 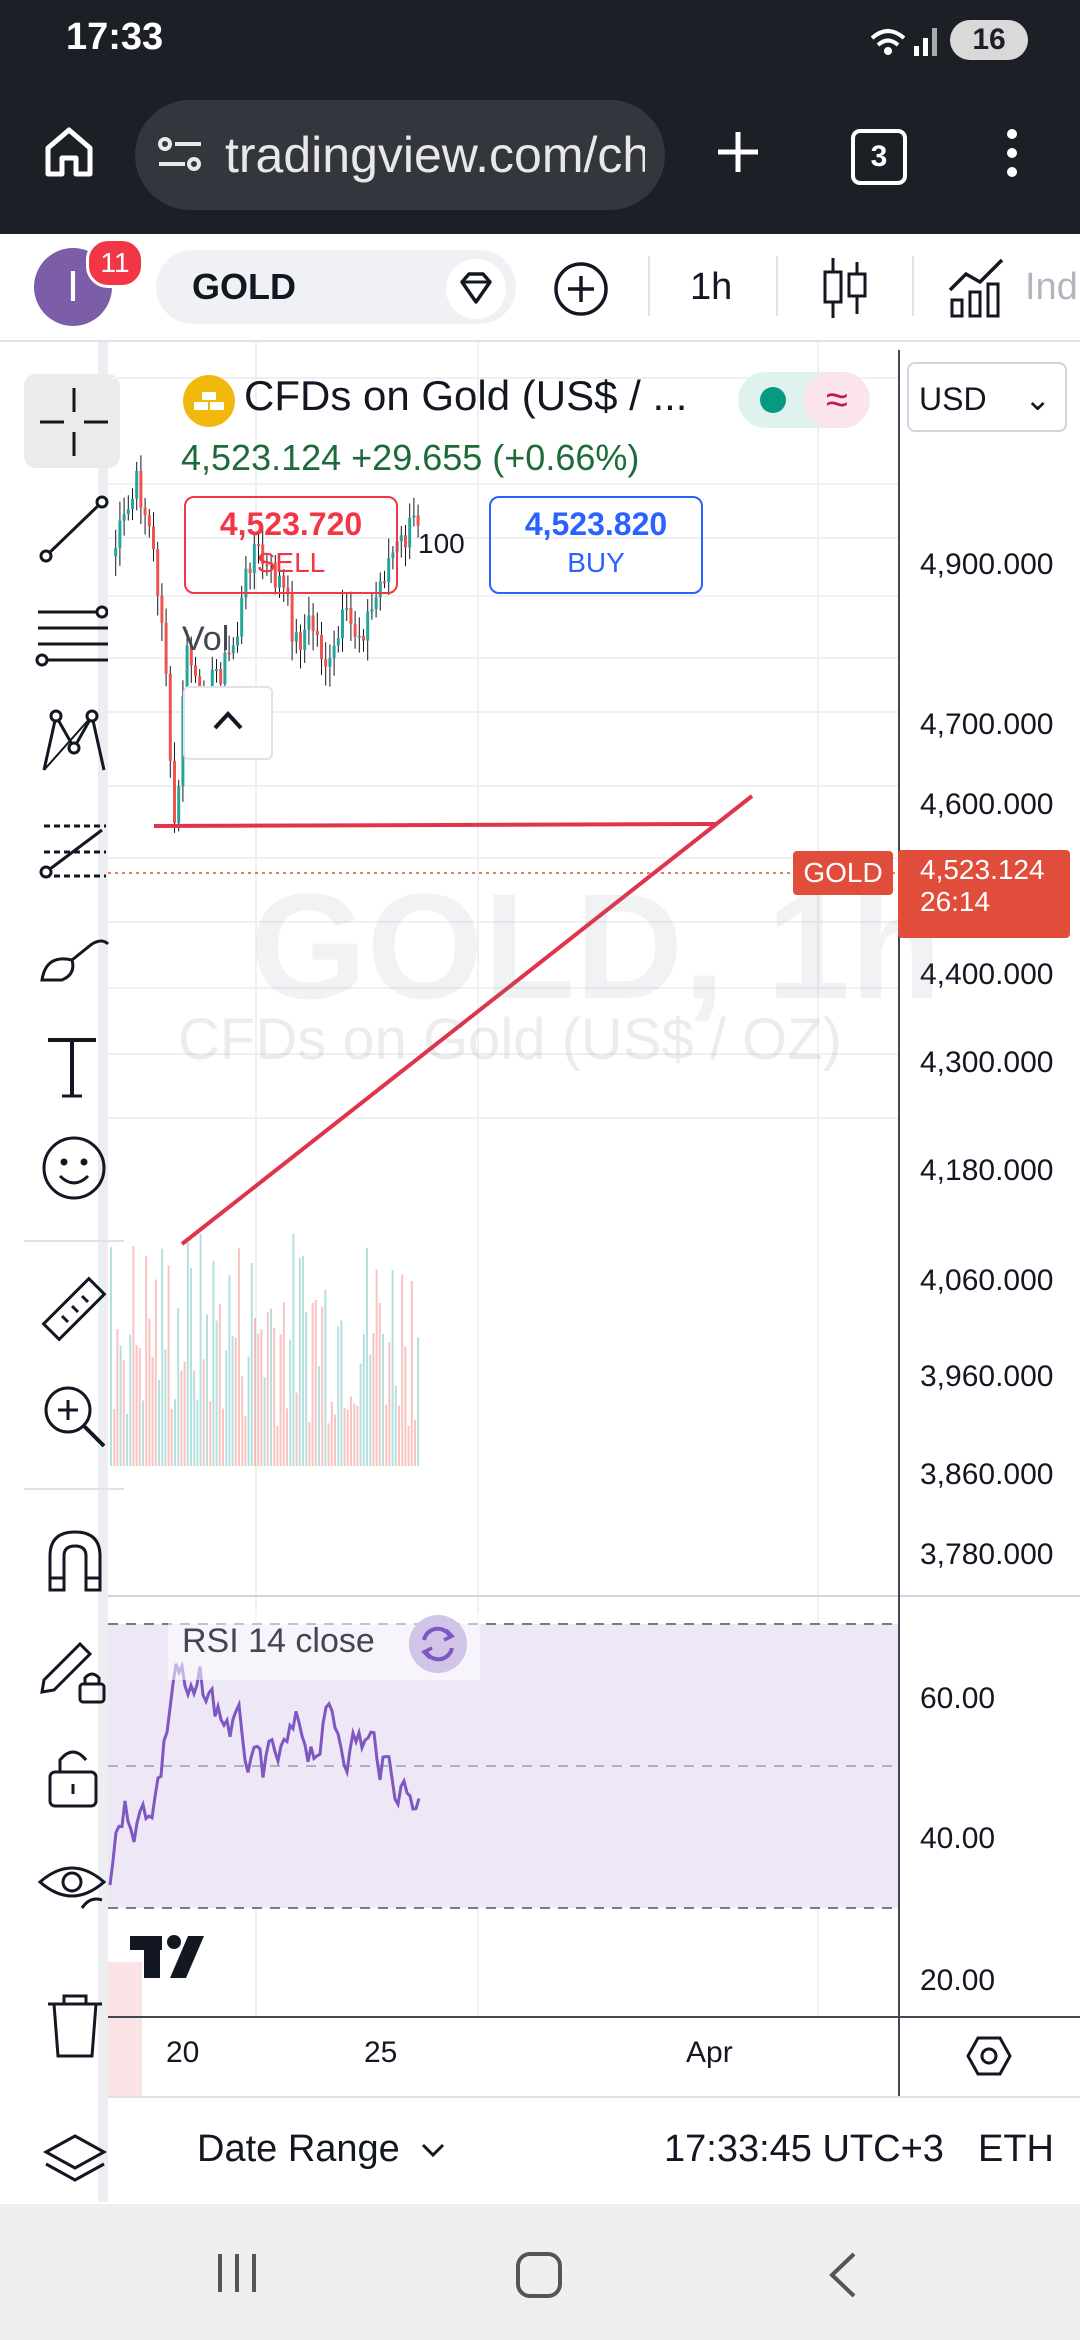 What do you see at coordinates (433, 2150) in the screenshot?
I see `chevron-down-icon` at bounding box center [433, 2150].